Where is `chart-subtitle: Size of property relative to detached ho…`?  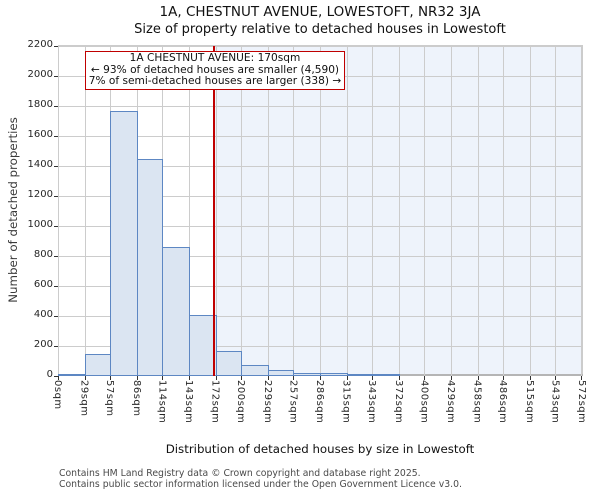 chart-subtitle: Size of property relative to detached ho… is located at coordinates (320, 29).